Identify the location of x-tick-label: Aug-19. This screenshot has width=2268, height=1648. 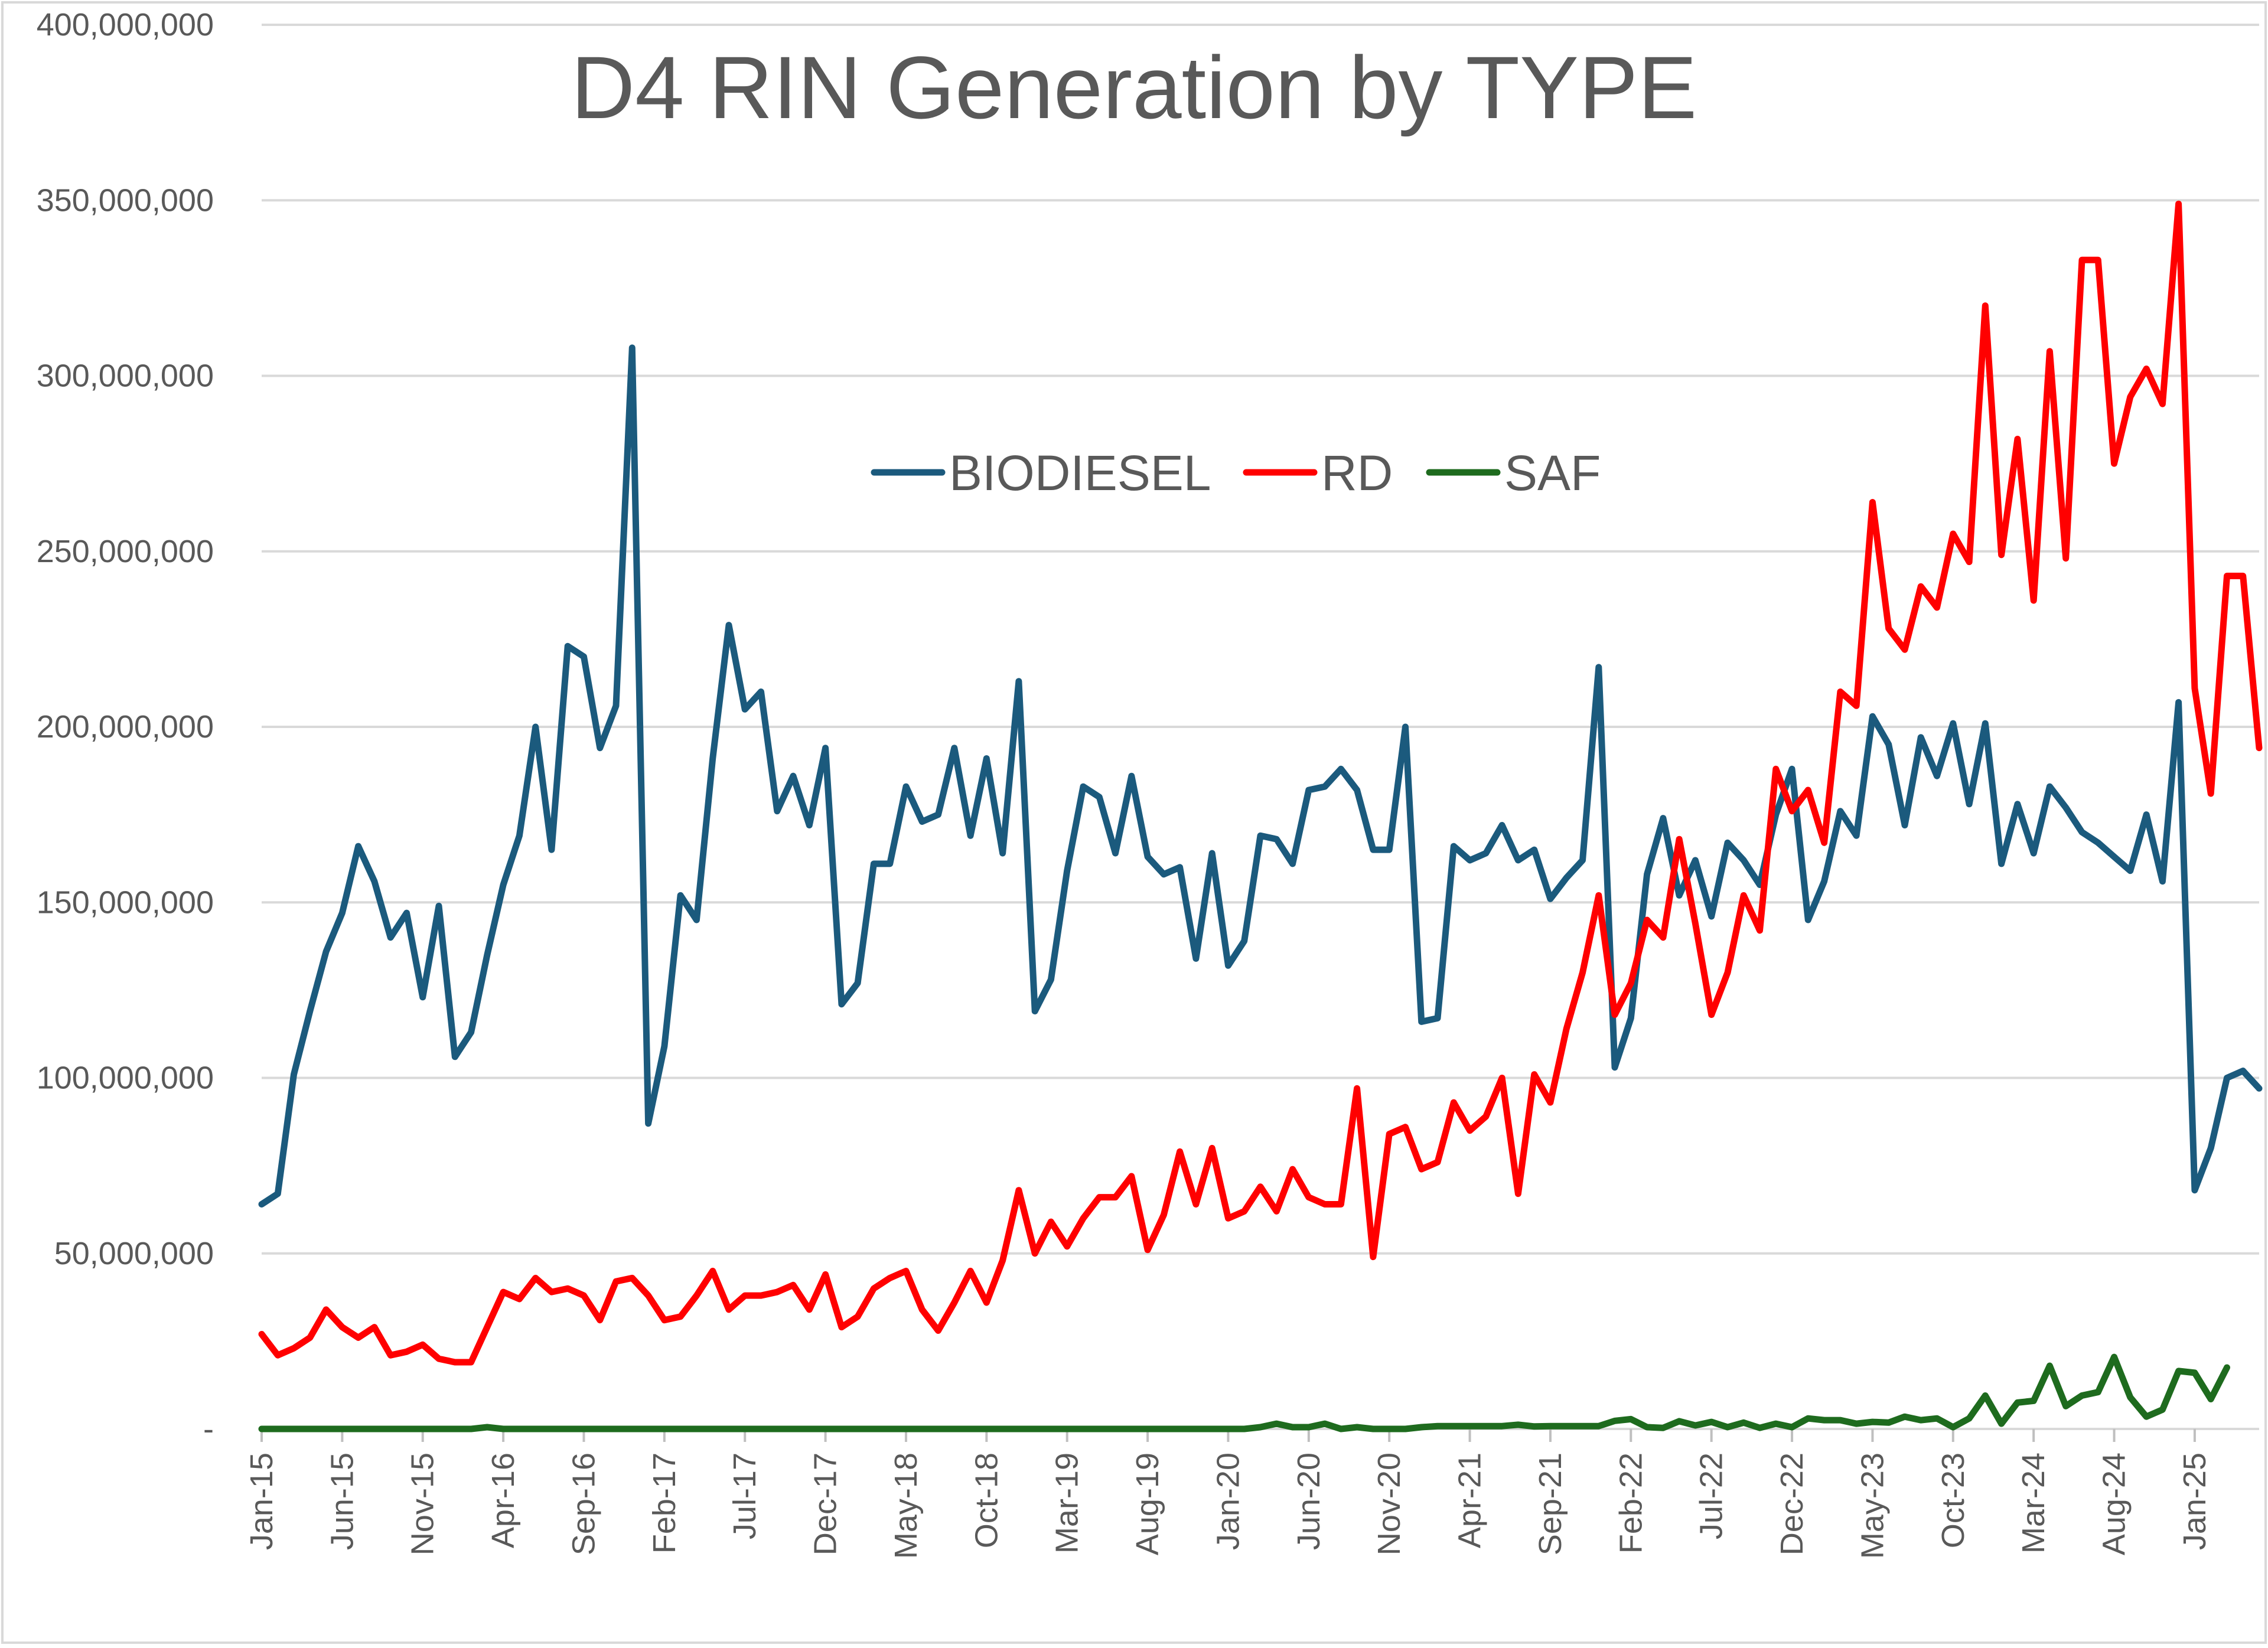
(1147, 1504).